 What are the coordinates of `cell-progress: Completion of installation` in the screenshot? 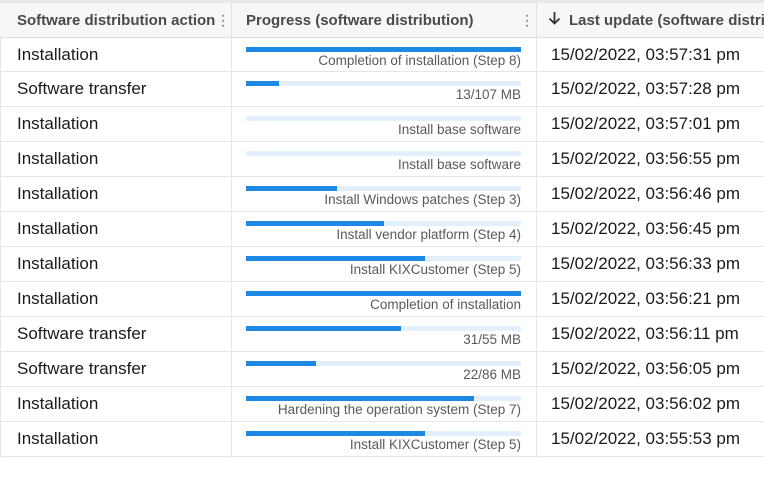 It's located at (383, 299).